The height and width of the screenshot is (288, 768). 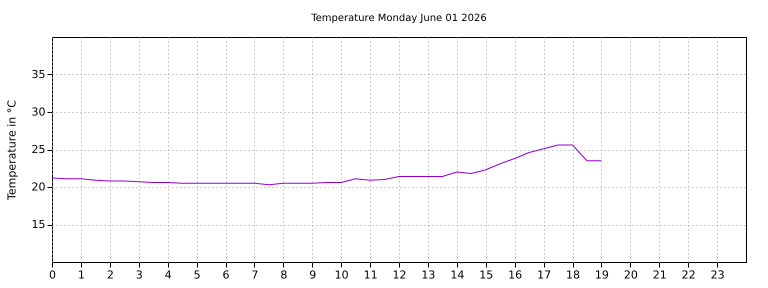 What do you see at coordinates (39, 149) in the screenshot?
I see `y-tick-label: 25` at bounding box center [39, 149].